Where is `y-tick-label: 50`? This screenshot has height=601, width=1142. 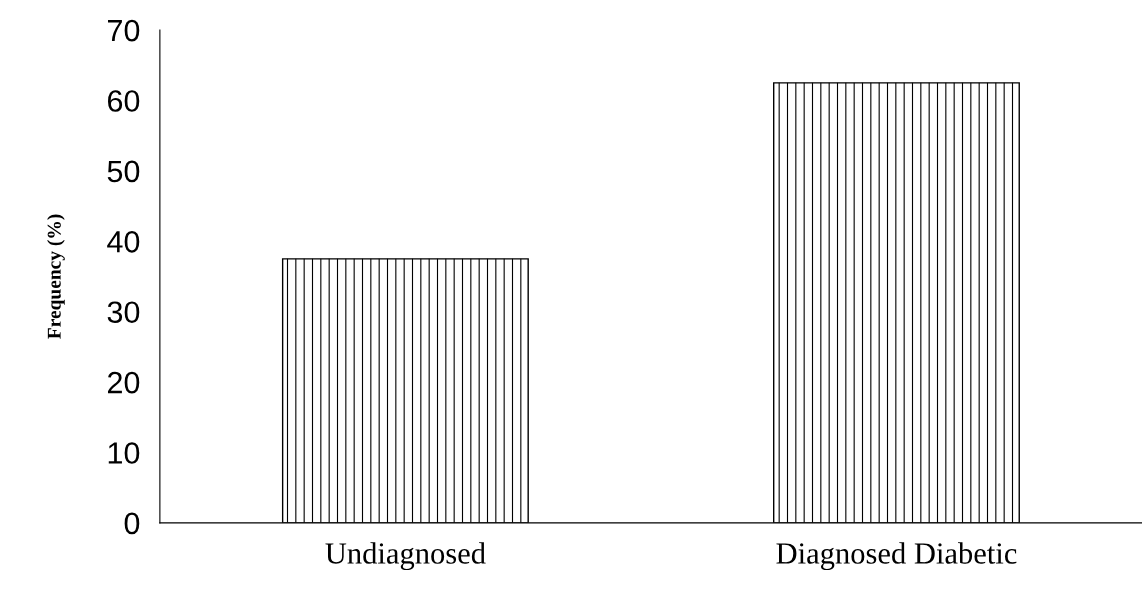 y-tick-label: 50 is located at coordinates (123, 171).